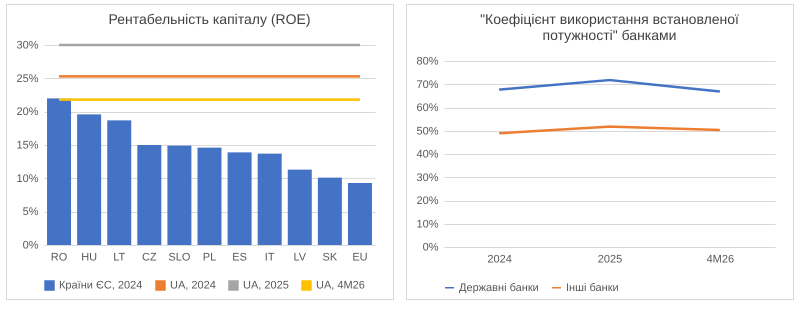 Image resolution: width=800 pixels, height=311 pixels. Describe the element at coordinates (720, 260) in the screenshot. I see `x-tick-label: 4M26` at that location.